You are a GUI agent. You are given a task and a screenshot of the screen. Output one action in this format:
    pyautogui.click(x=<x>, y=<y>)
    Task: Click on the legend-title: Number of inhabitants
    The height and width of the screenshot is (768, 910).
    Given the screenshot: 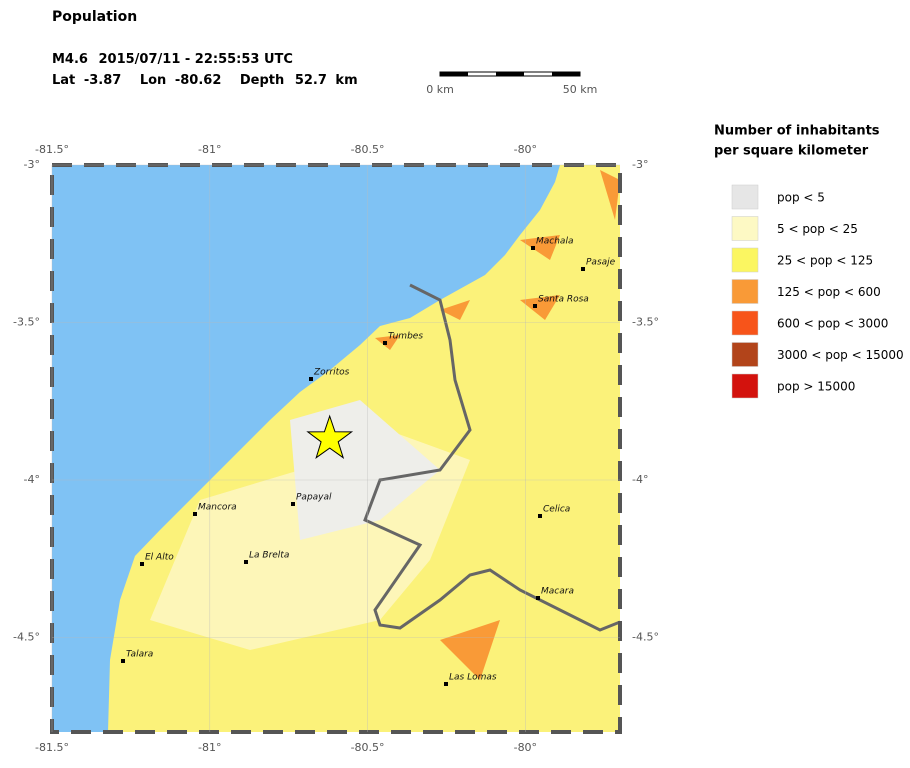 What is the action you would take?
    pyautogui.click(x=797, y=131)
    